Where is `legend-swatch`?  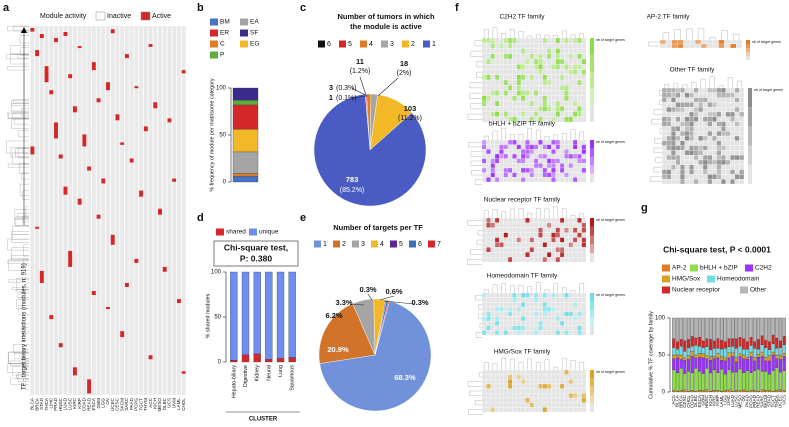 legend-swatch is located at coordinates (220, 232).